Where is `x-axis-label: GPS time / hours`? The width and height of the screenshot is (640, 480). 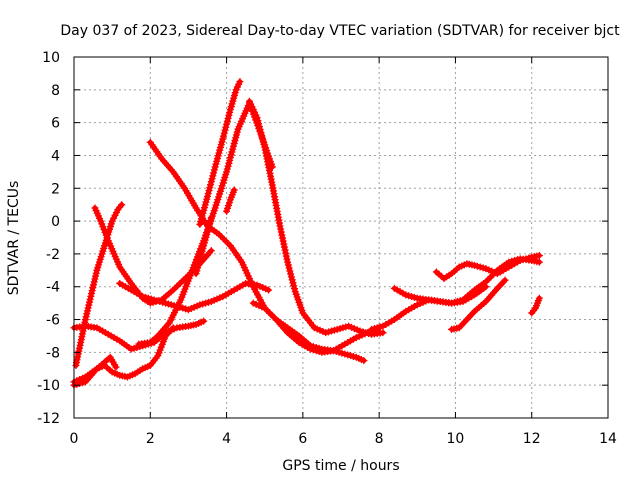
x-axis-label: GPS time / hours is located at coordinates (340, 466).